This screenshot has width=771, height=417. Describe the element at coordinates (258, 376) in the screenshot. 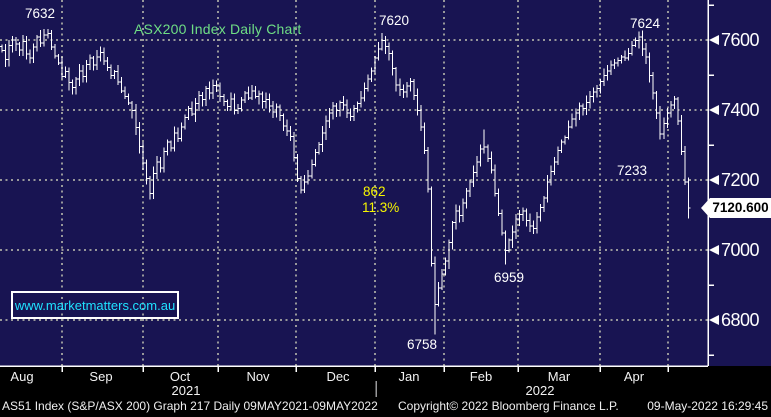

I see `x-axis-month-nov: Nov` at that location.